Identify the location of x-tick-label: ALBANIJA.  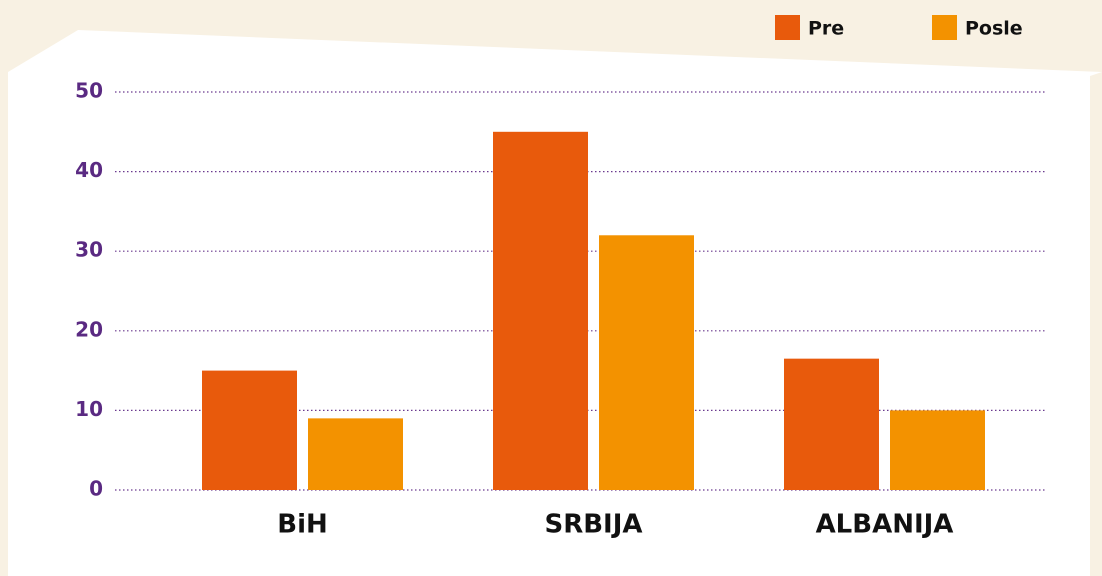
(885, 525).